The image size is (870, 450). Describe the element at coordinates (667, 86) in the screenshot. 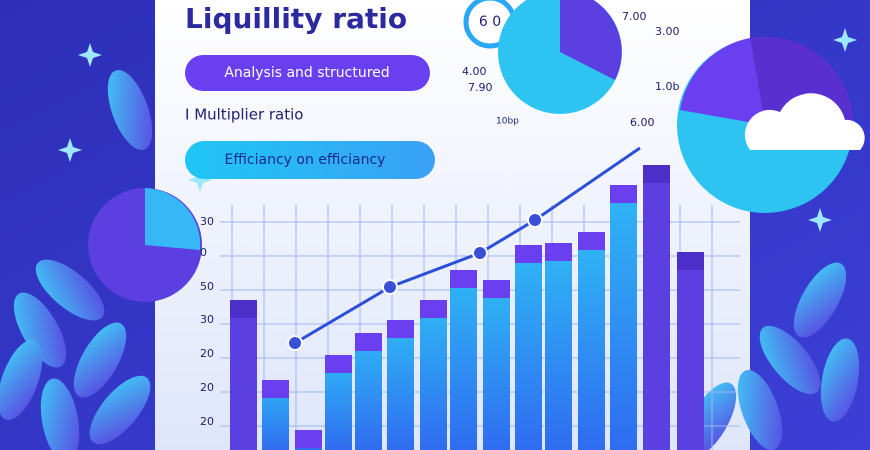

I see `pie-label: 1.0b` at that location.